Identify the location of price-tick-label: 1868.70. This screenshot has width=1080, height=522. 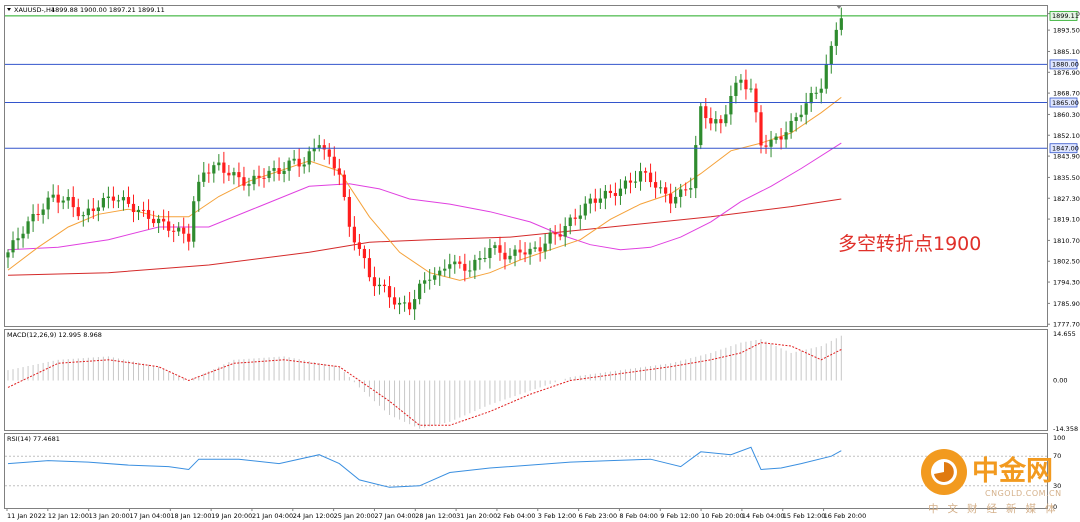
(1066, 94).